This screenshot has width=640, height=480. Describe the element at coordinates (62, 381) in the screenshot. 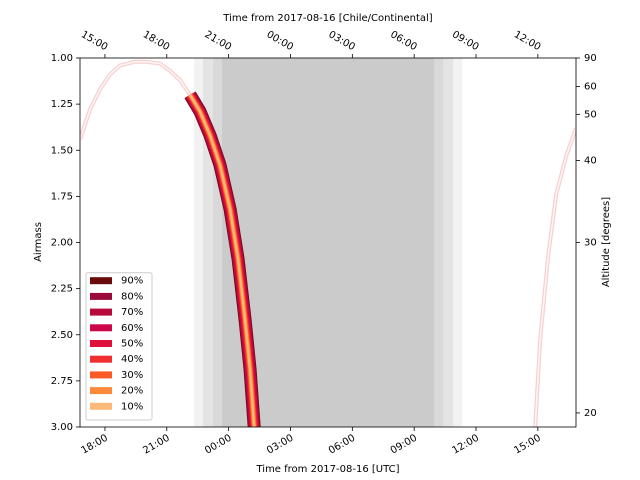

I see `y-tick-label: 2.75` at that location.